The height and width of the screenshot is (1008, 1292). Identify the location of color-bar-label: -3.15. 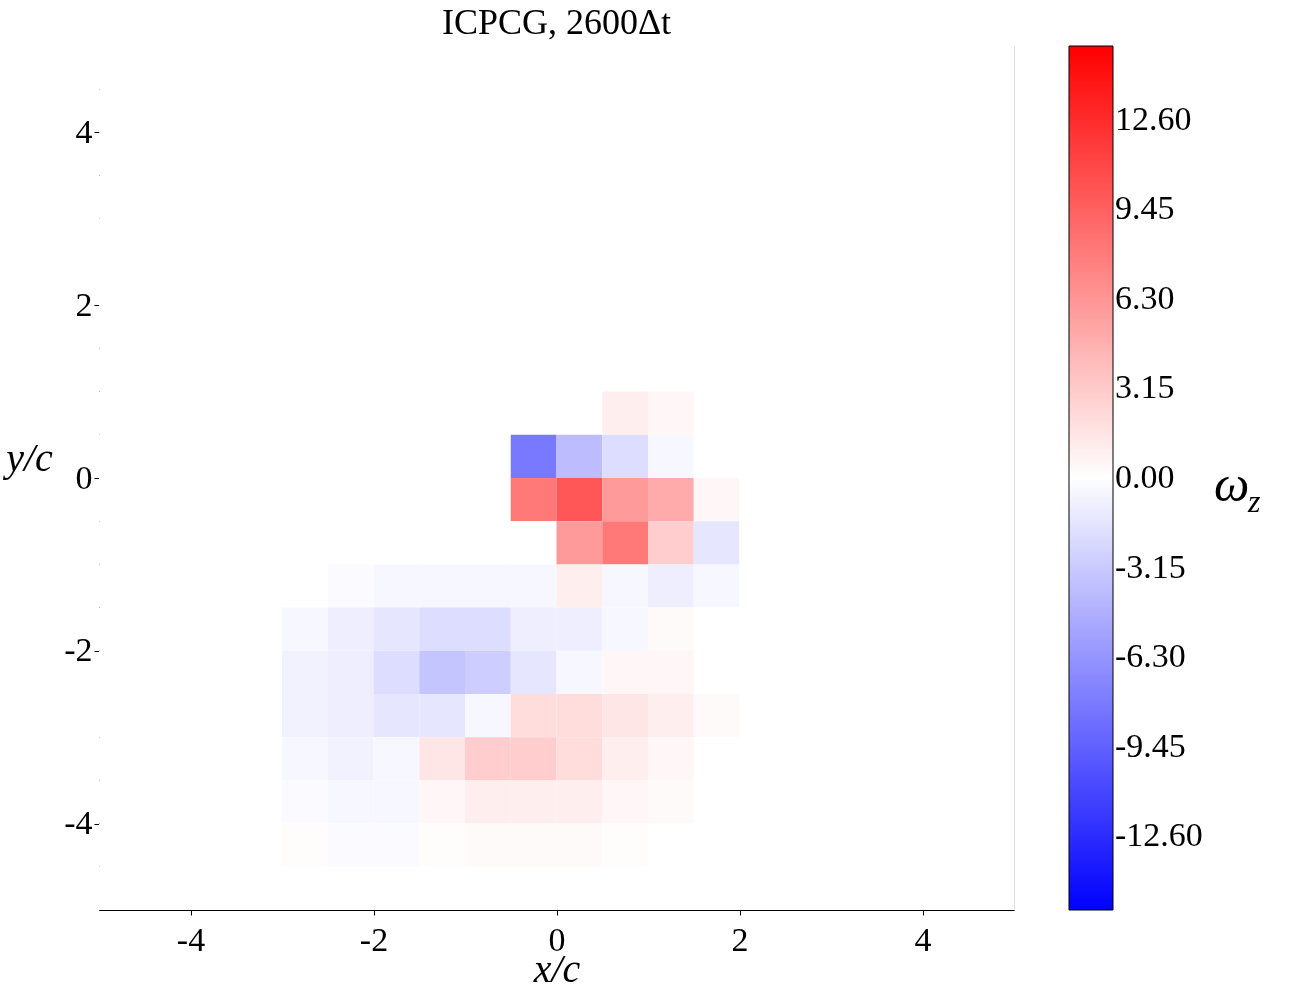
(1150, 566).